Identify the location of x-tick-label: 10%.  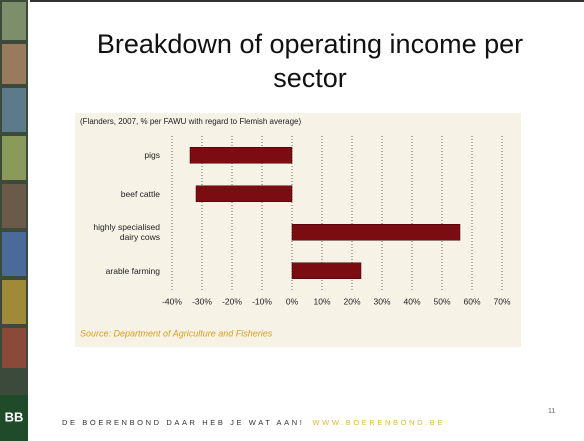
(321, 301).